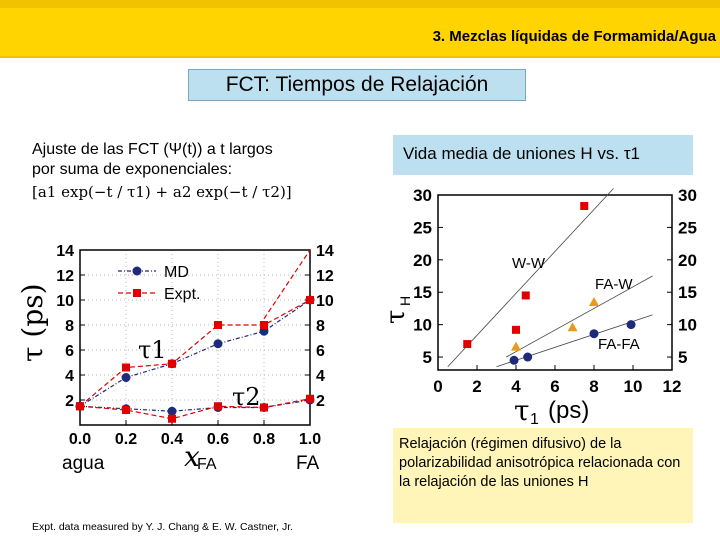 This screenshot has height=540, width=720. Describe the element at coordinates (614, 284) in the screenshot. I see `annotation-faw: FA-W` at that location.